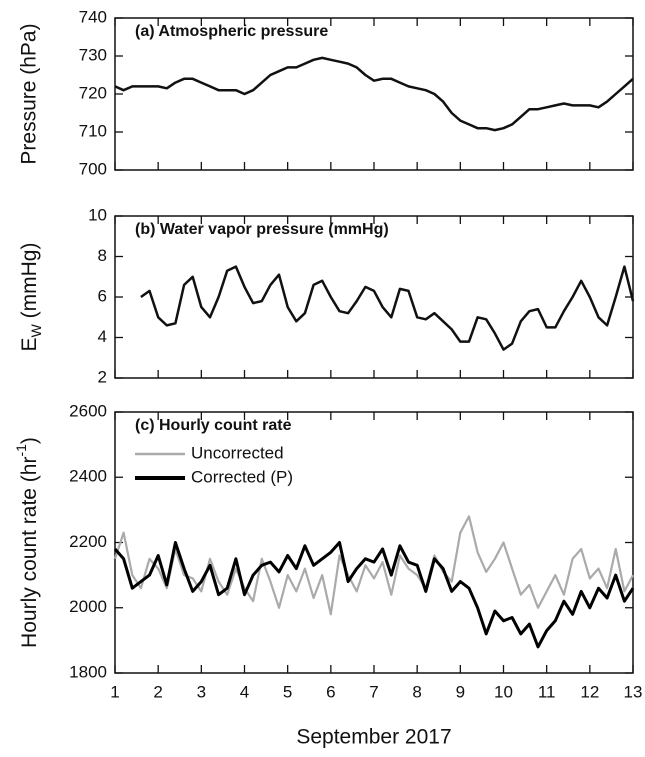 This screenshot has width=645, height=757. I want to click on y-axis-label: Hourly count rate (hr-1), so click(27, 542).